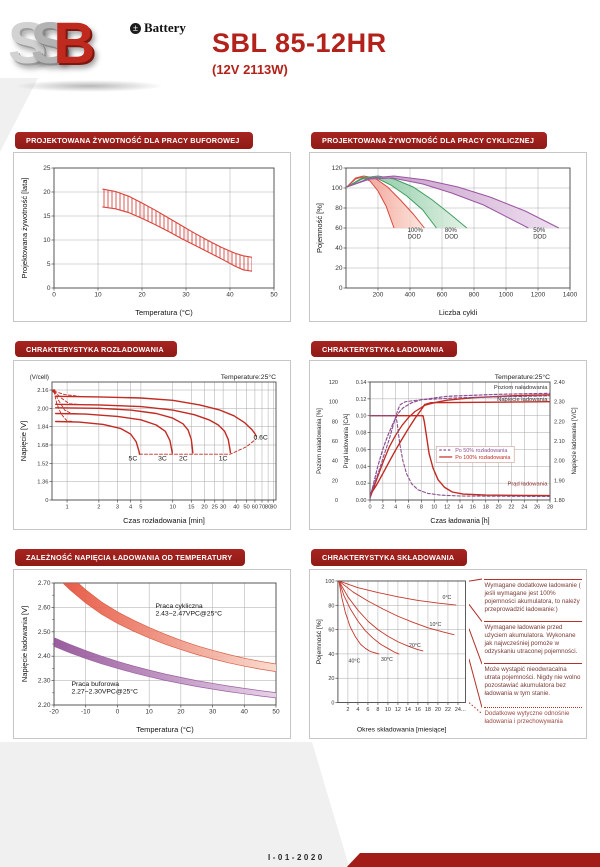 The image size is (600, 867). I want to click on footer-red-bar, so click(473, 860).